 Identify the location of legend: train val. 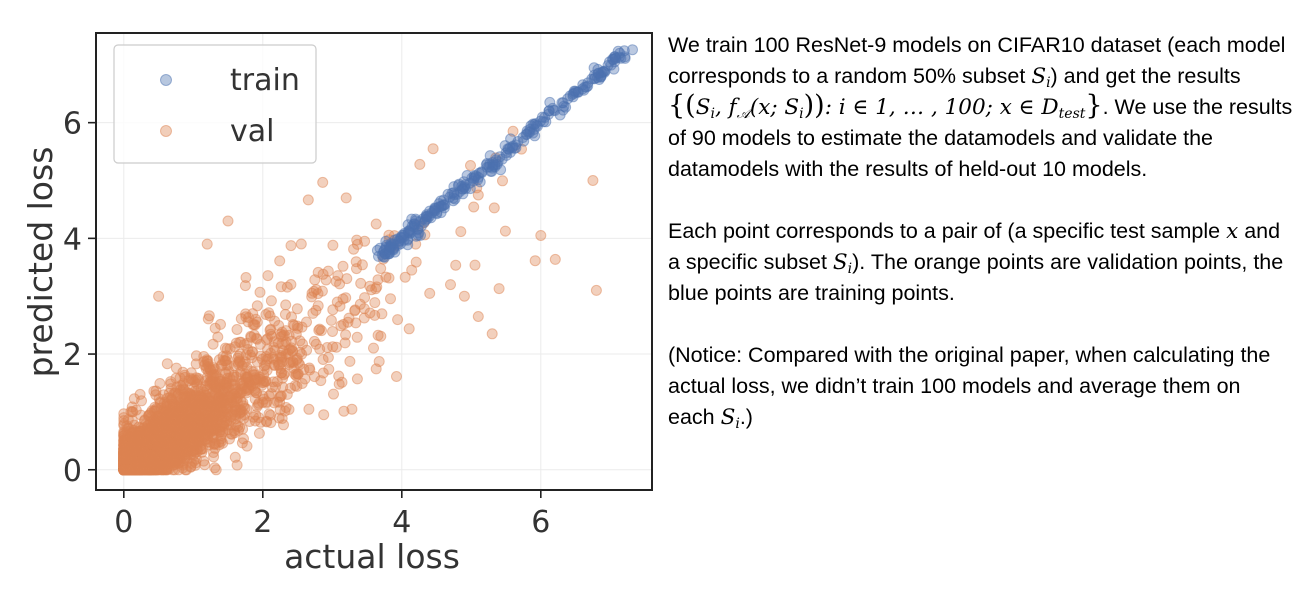
(215, 104).